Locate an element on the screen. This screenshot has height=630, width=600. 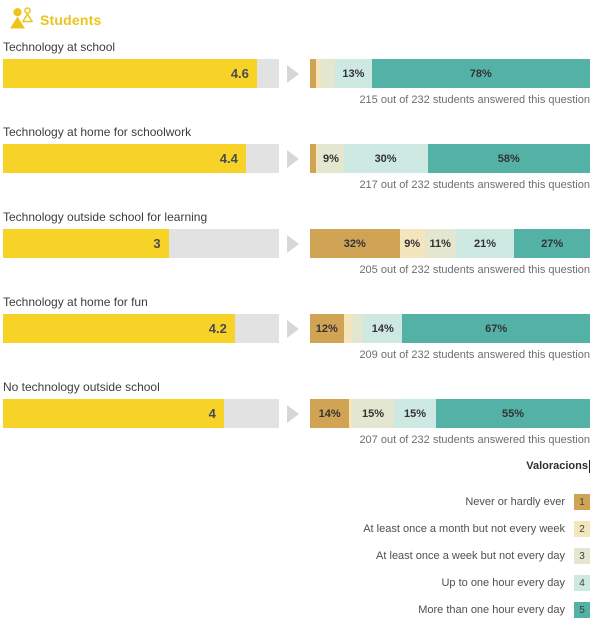
segment-percent-label: 13% is located at coordinates (353, 73).